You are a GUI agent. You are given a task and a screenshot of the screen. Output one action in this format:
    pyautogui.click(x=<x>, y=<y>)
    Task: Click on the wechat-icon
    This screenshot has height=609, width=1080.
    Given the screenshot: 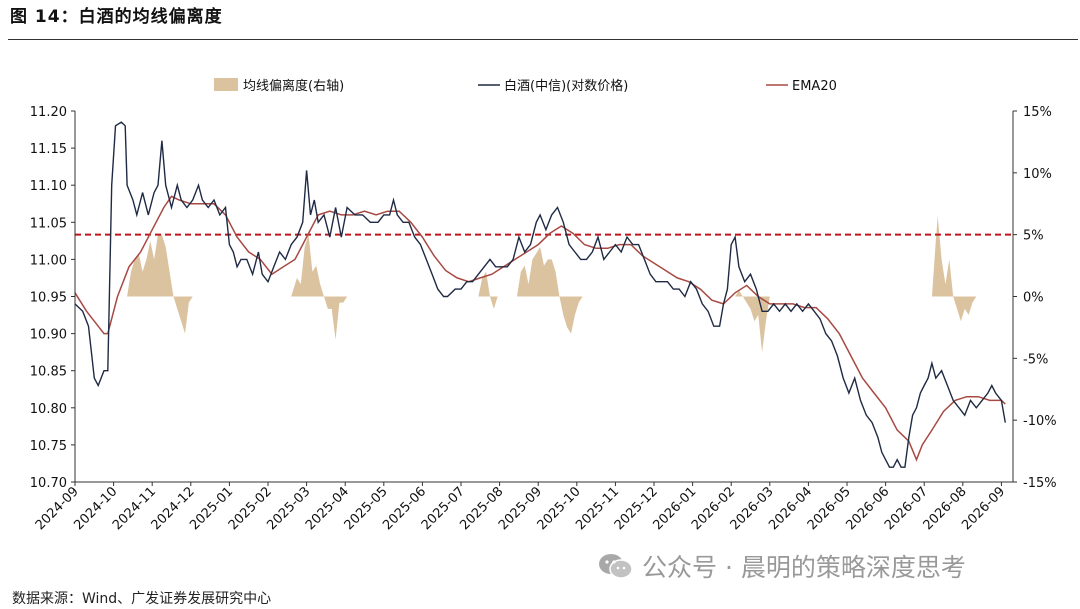 What is the action you would take?
    pyautogui.click(x=616, y=566)
    